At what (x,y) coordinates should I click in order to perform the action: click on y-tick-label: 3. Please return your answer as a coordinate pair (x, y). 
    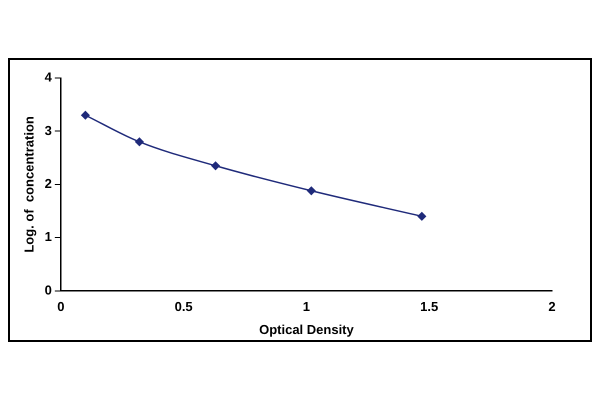
    Looking at the image, I should click on (48, 130).